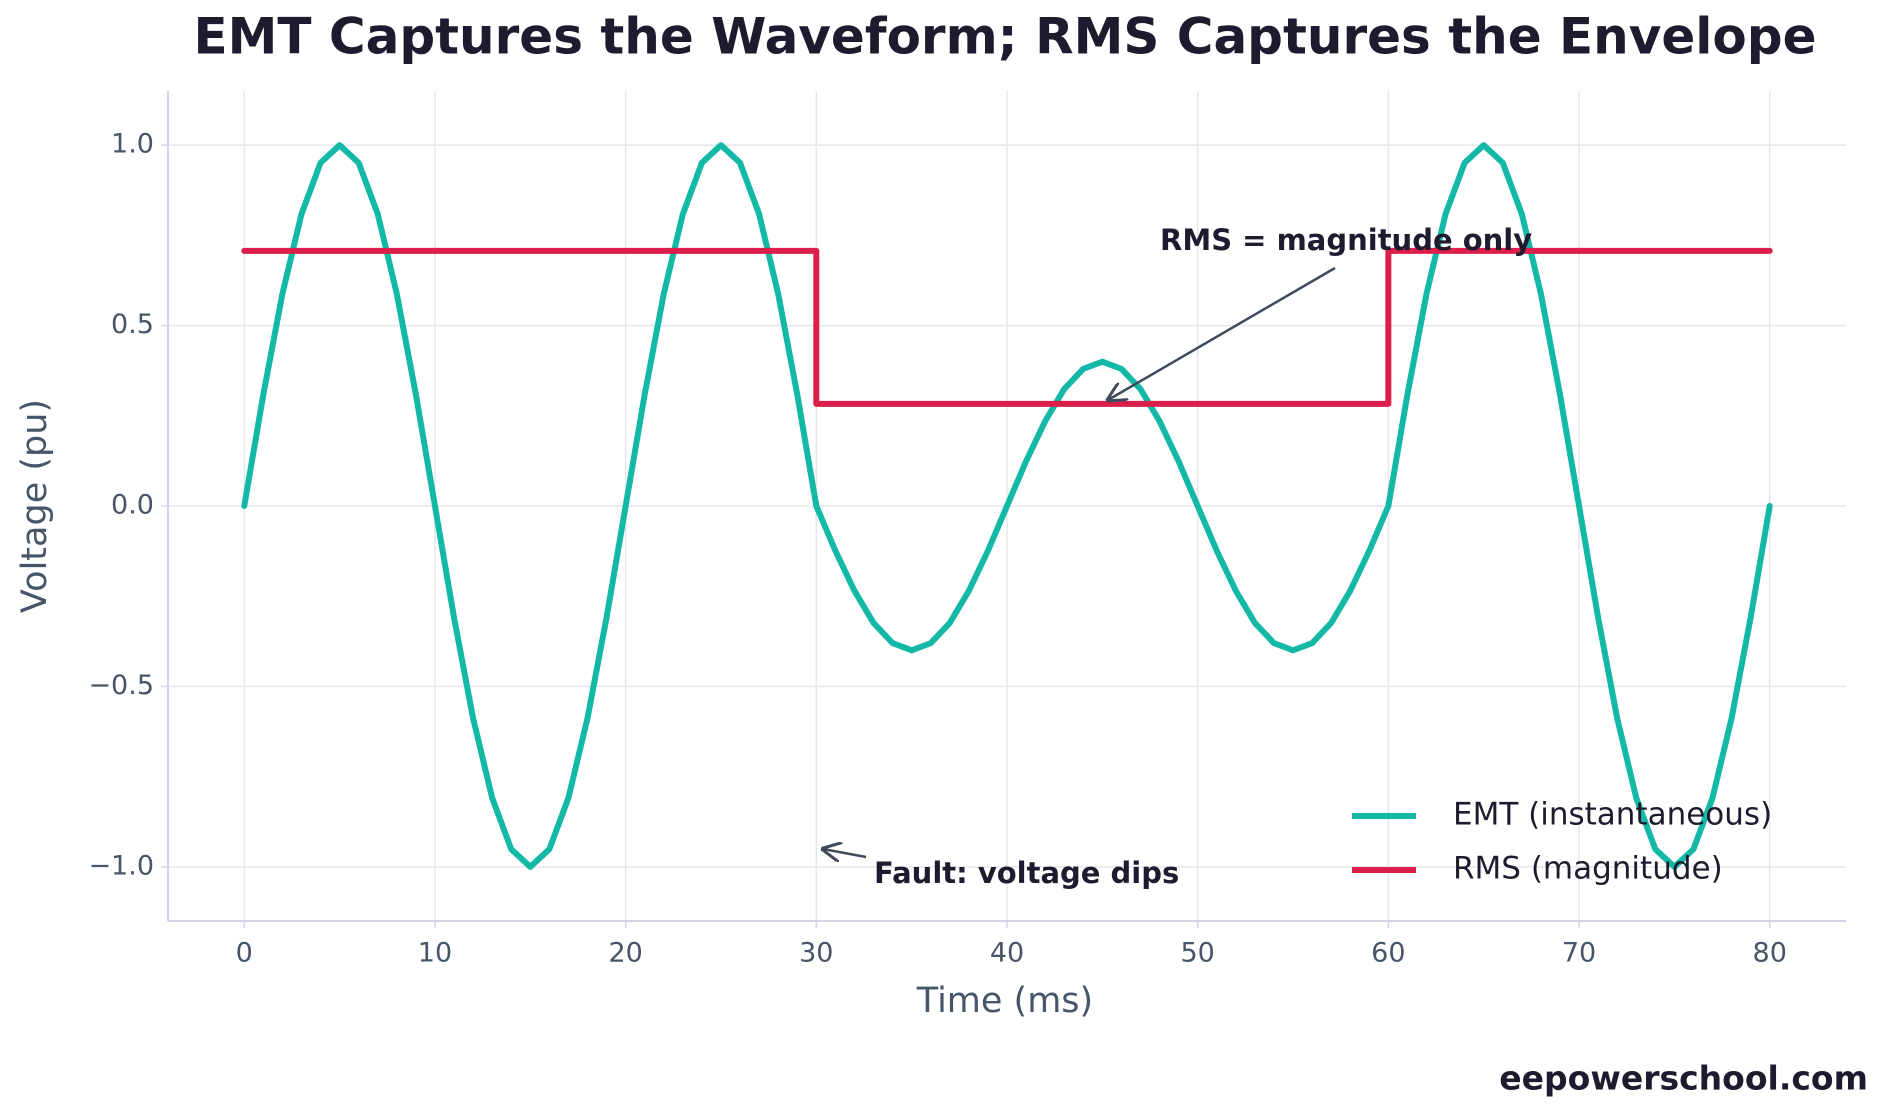 This screenshot has width=1898, height=1113. I want to click on x-tick-label: 20, so click(625, 953).